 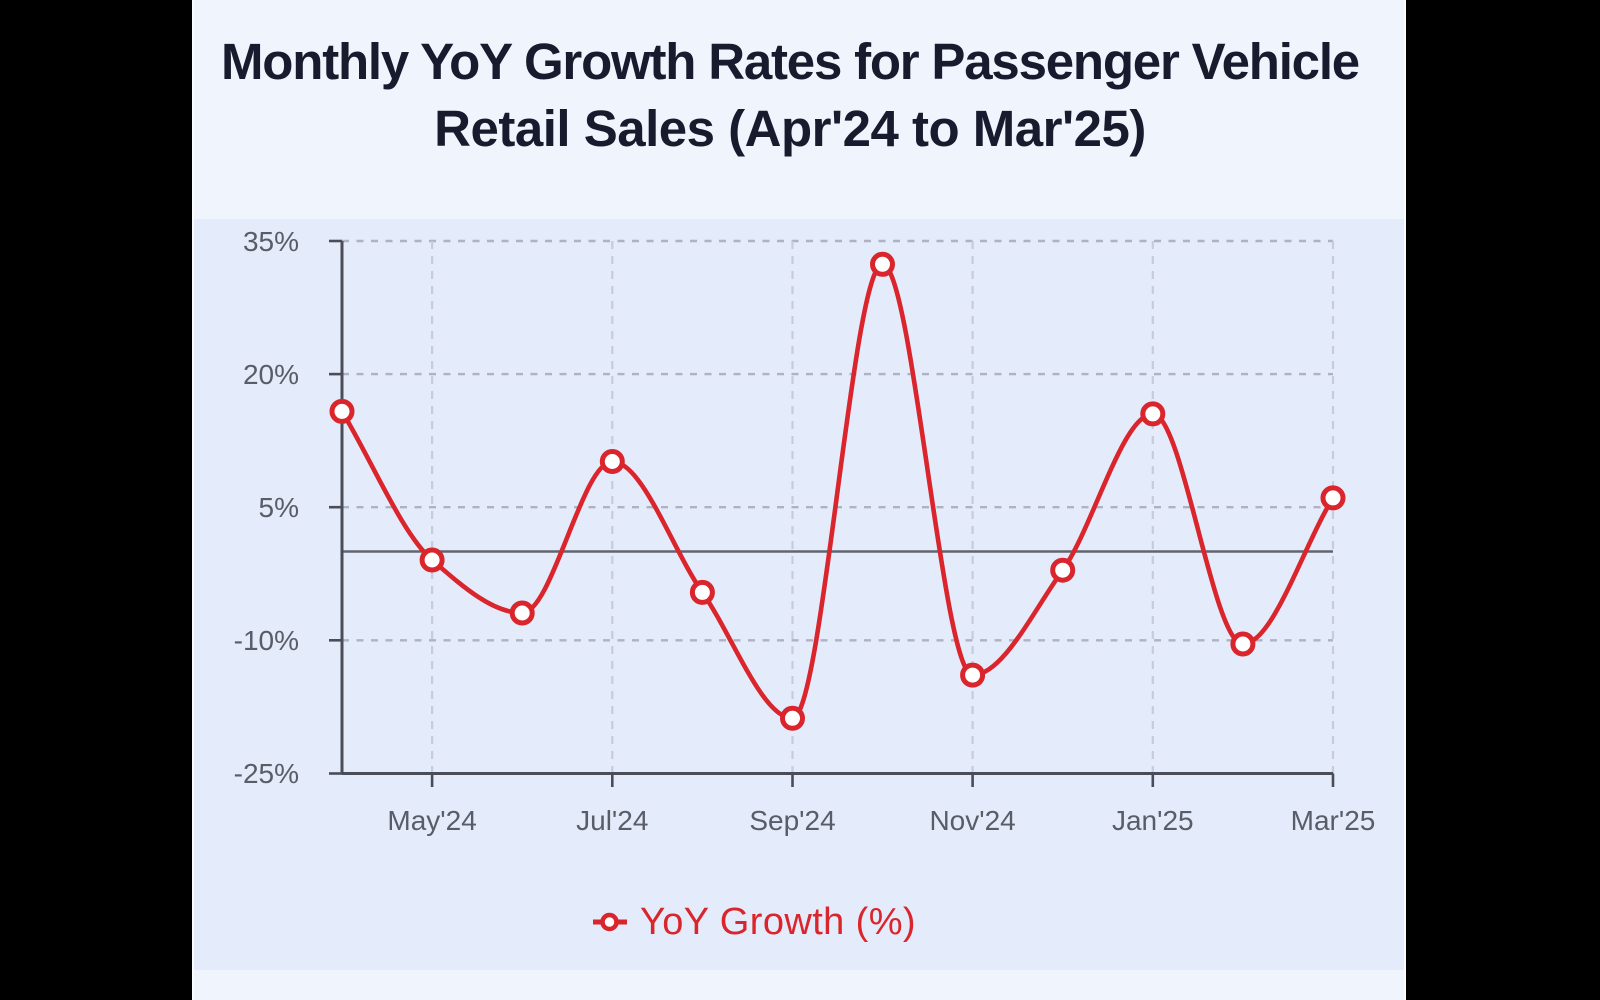 I want to click on svg-text:Retail Sales (Apr'24 to Mar'25: Retail Sales (Apr'24 to Mar'25), so click(x=790, y=128).